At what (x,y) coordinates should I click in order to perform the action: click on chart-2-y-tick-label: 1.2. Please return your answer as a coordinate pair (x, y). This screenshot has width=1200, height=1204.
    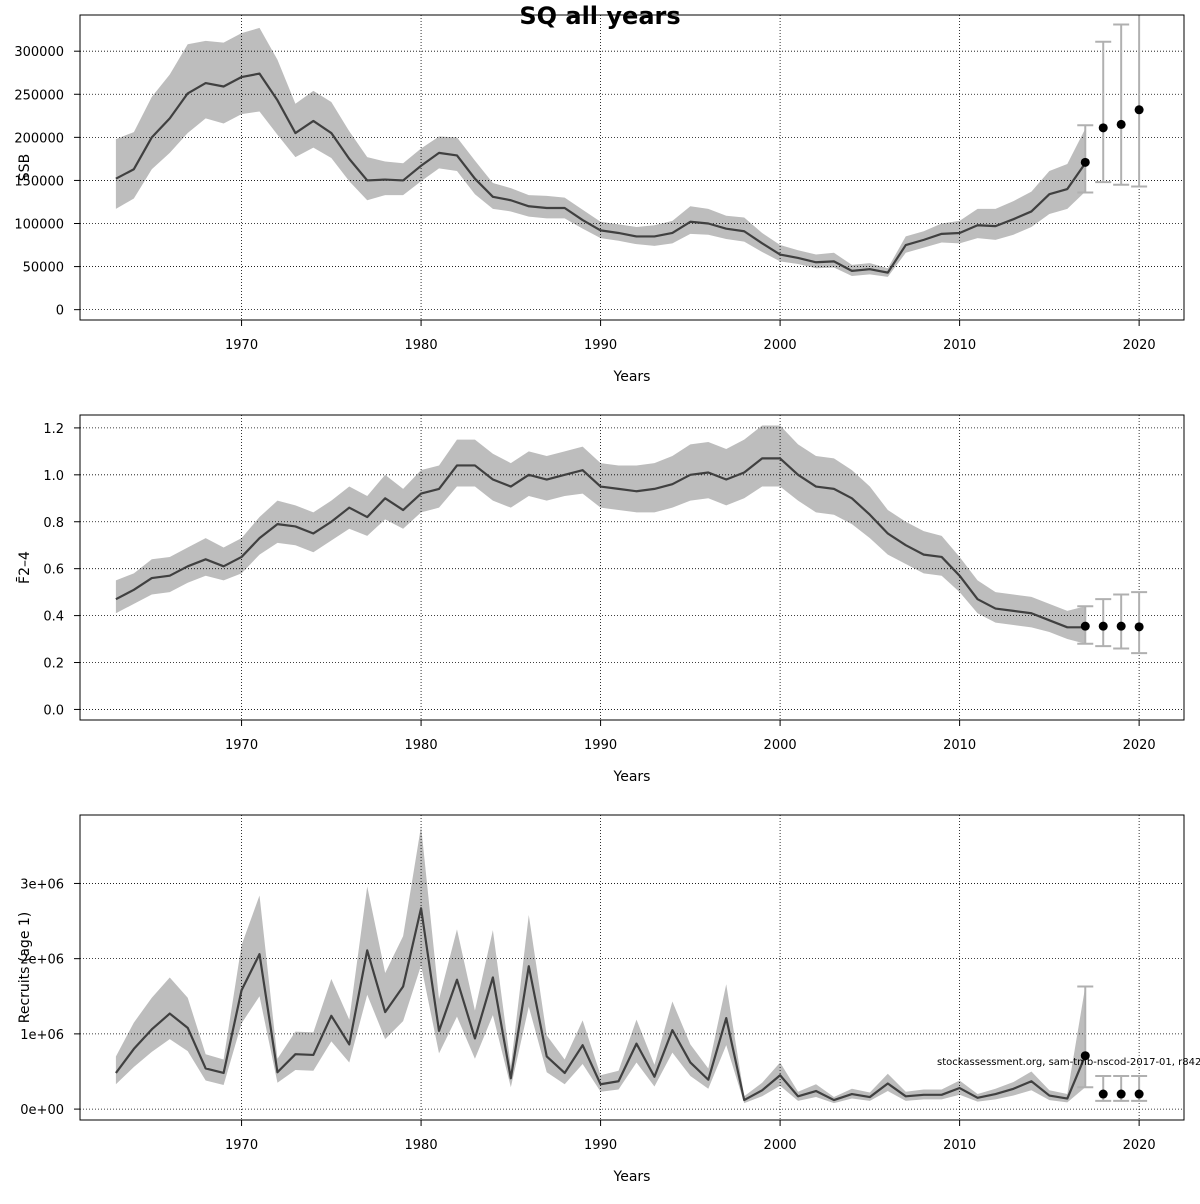
    Looking at the image, I should click on (53, 429).